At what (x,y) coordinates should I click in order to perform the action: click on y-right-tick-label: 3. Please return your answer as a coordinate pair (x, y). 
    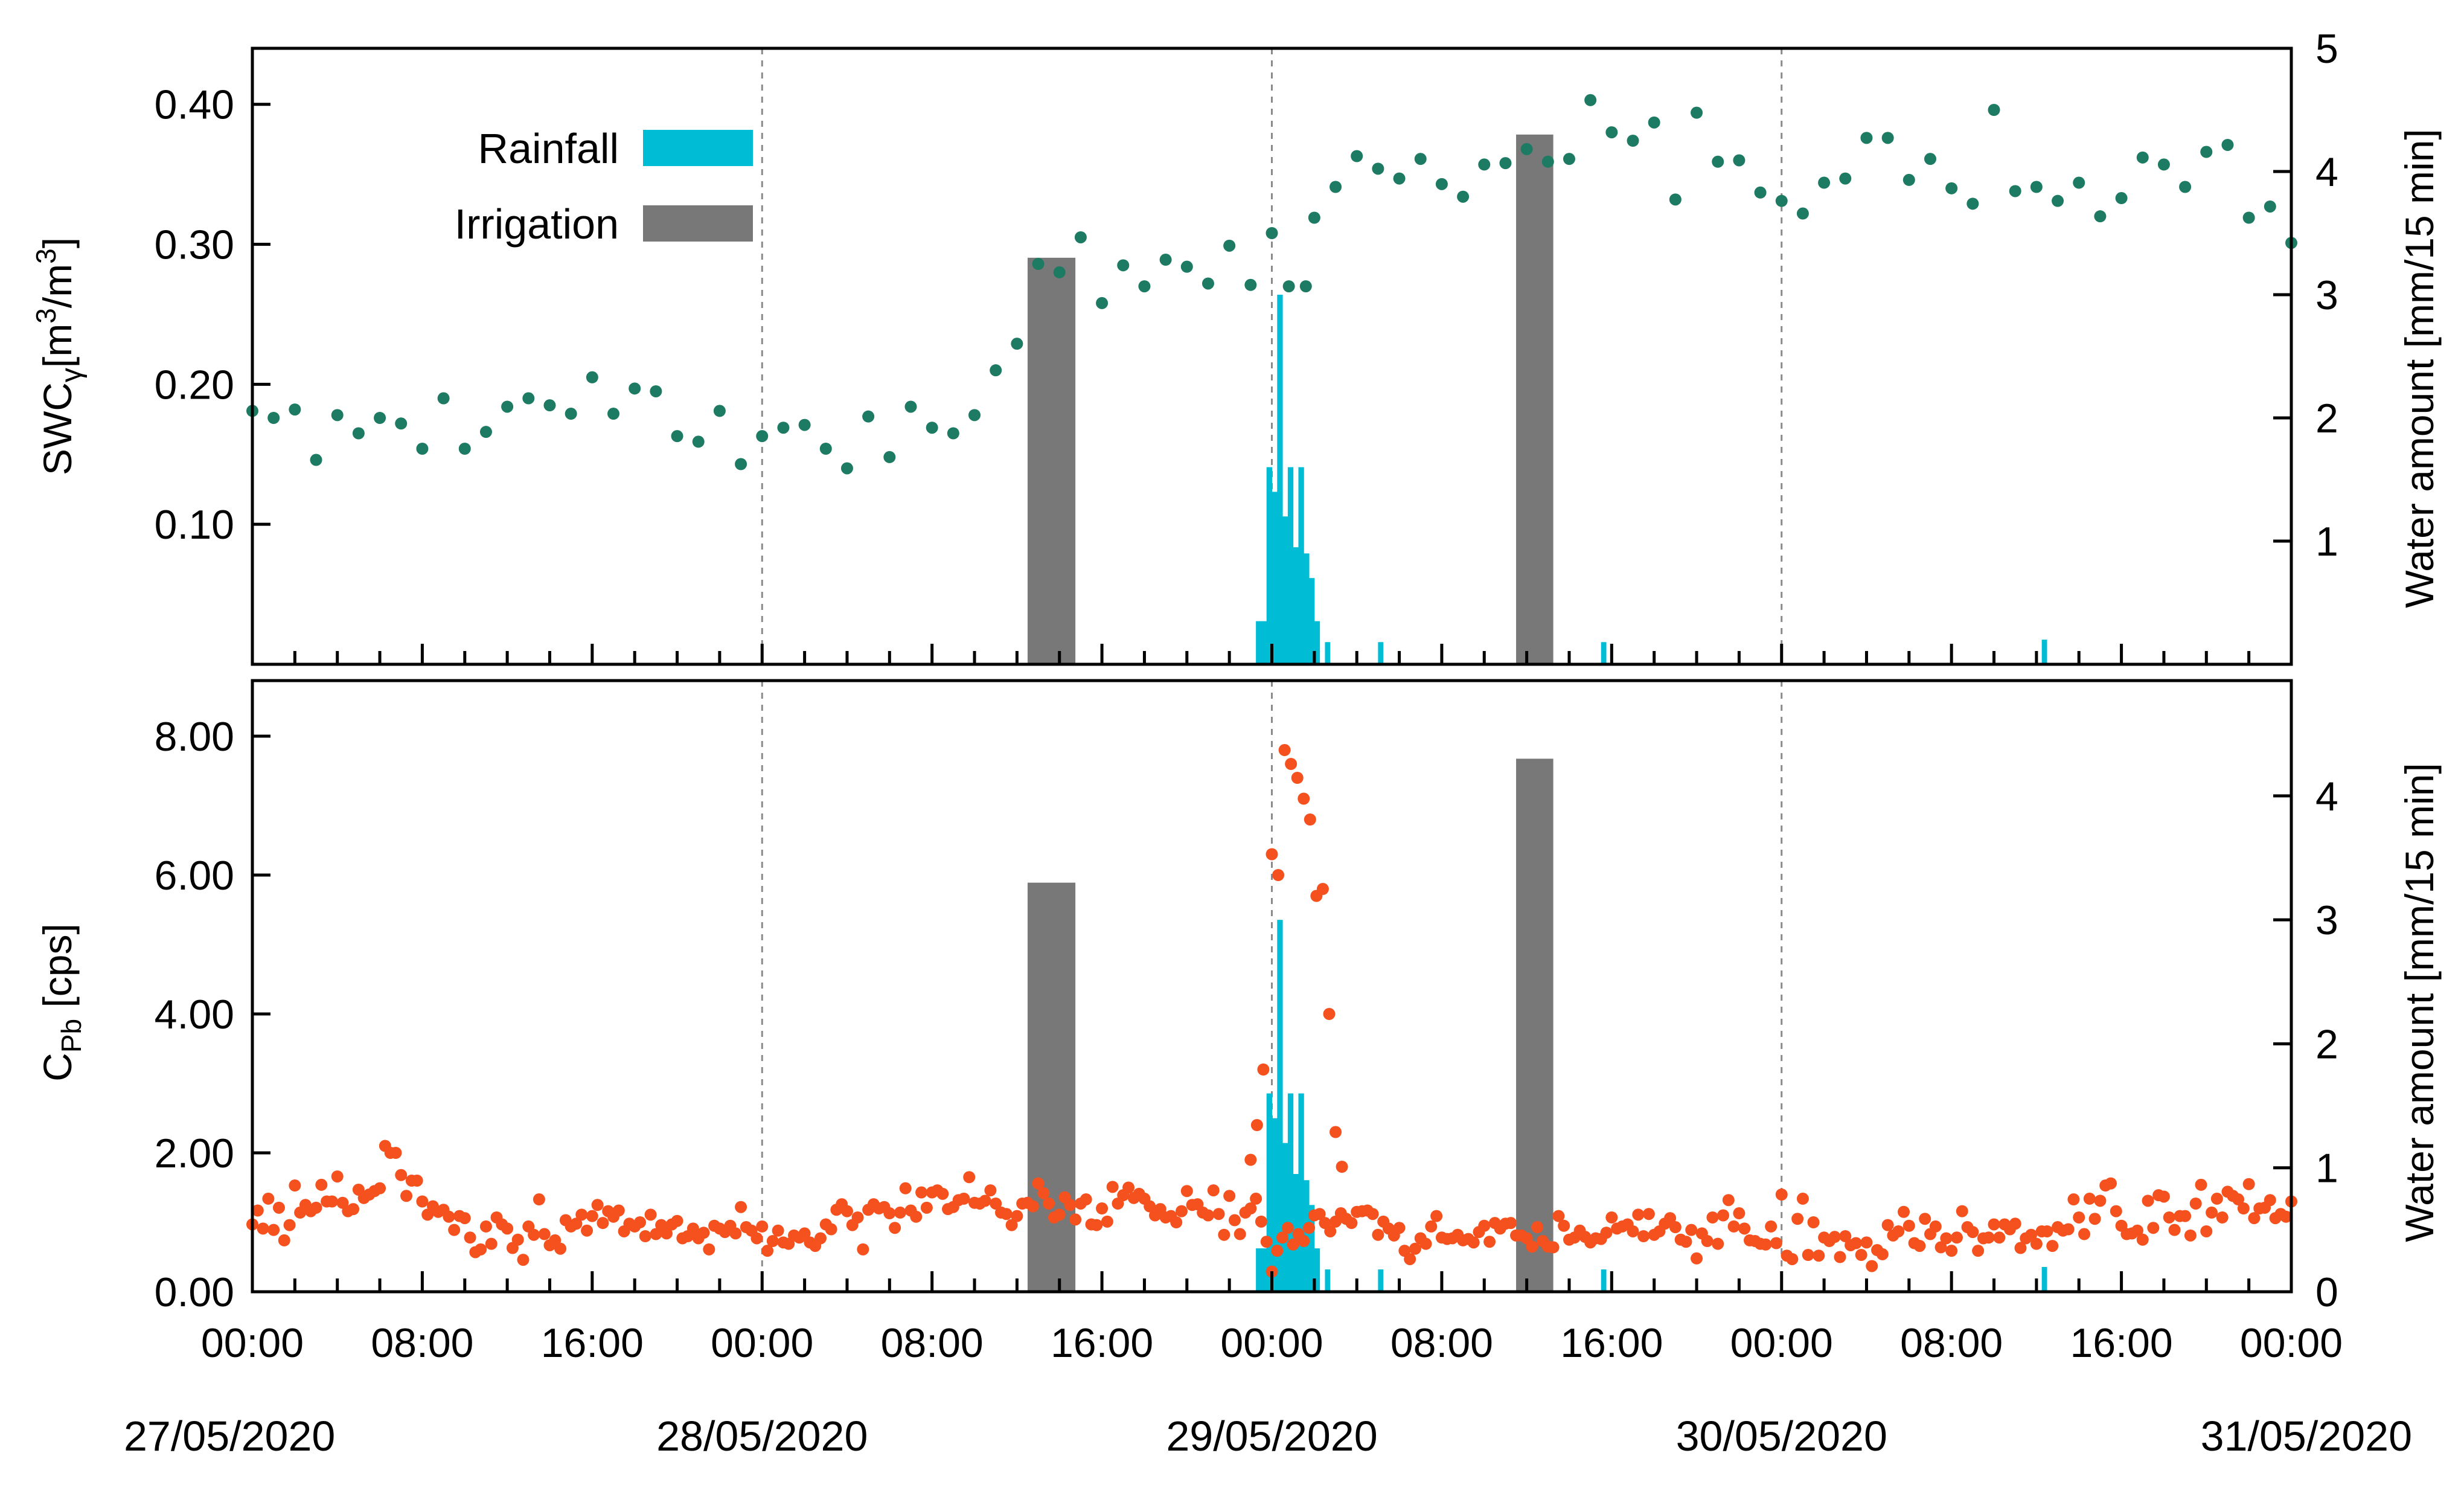
    Looking at the image, I should click on (2326, 920).